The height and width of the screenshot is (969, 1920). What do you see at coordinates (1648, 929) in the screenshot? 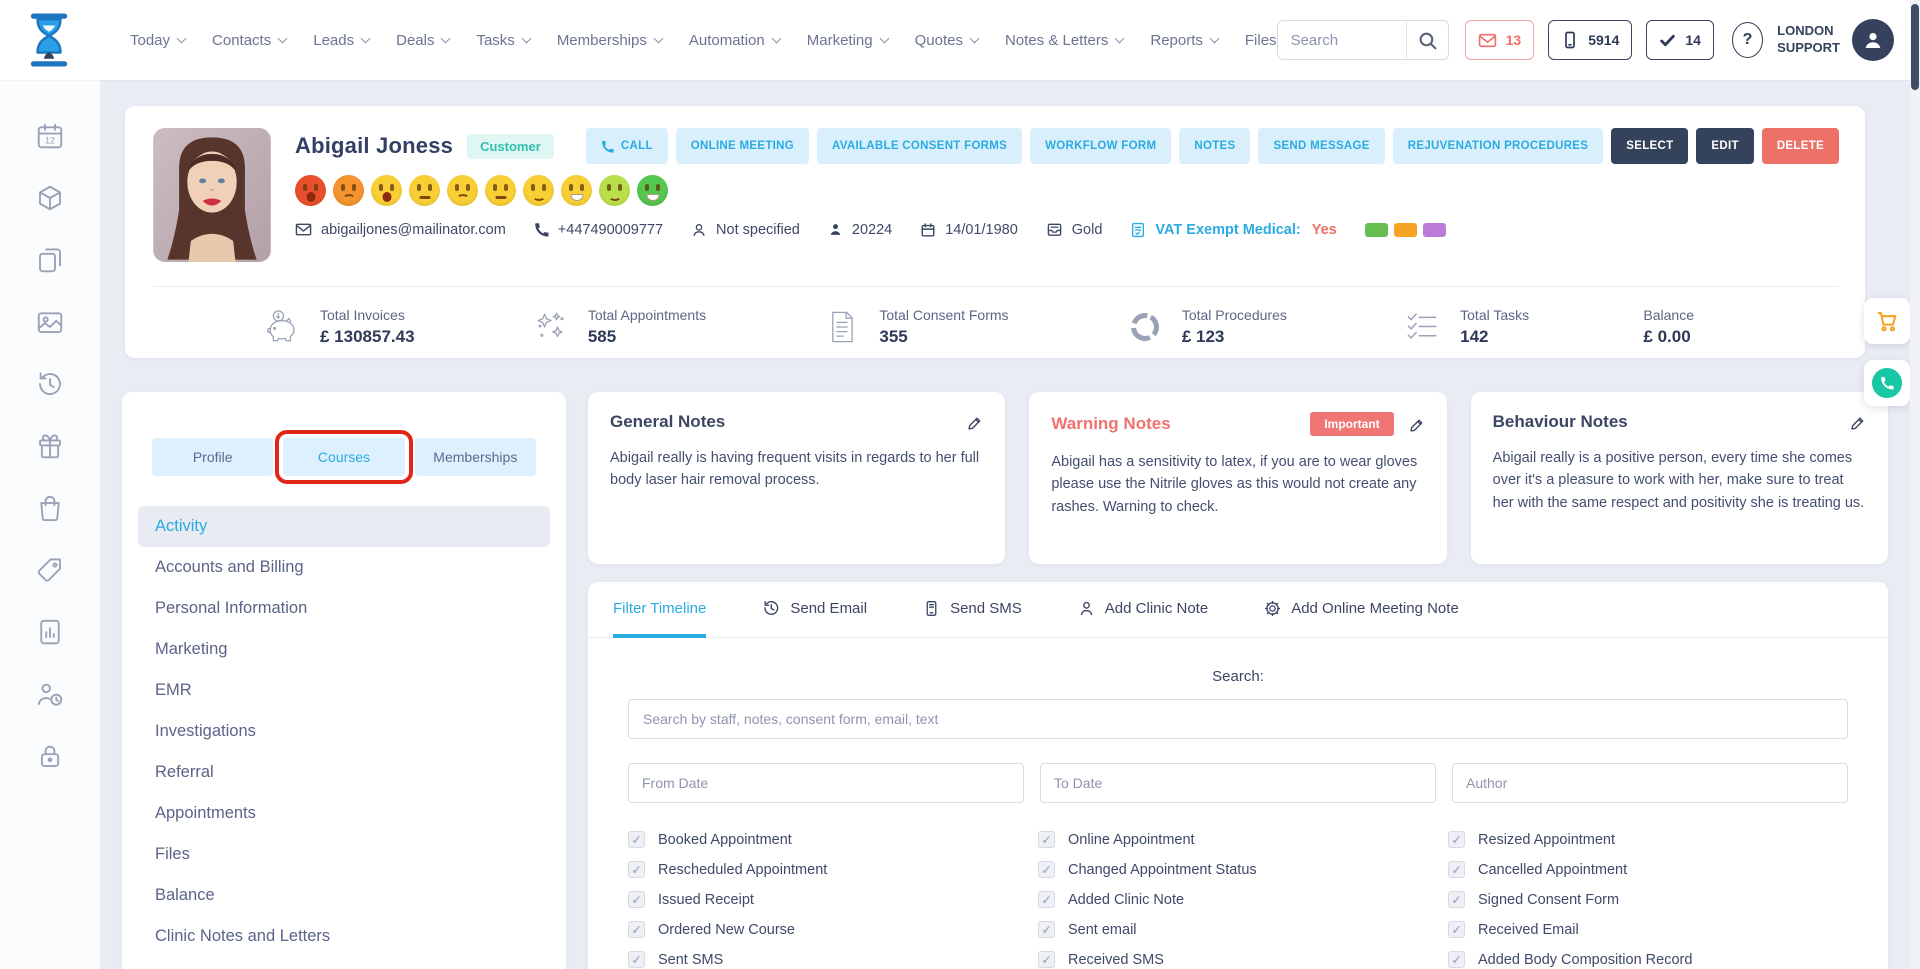
I see `filter-checkbox: ✓ Received Email` at bounding box center [1648, 929].